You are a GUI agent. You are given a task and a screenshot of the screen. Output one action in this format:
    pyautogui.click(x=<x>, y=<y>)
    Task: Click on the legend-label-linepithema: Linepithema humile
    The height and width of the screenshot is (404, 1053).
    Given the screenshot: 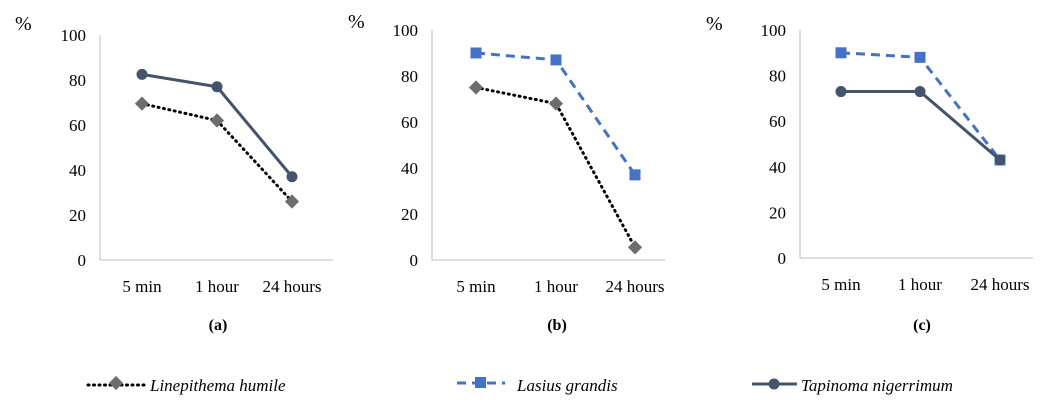 What is the action you would take?
    pyautogui.click(x=217, y=385)
    